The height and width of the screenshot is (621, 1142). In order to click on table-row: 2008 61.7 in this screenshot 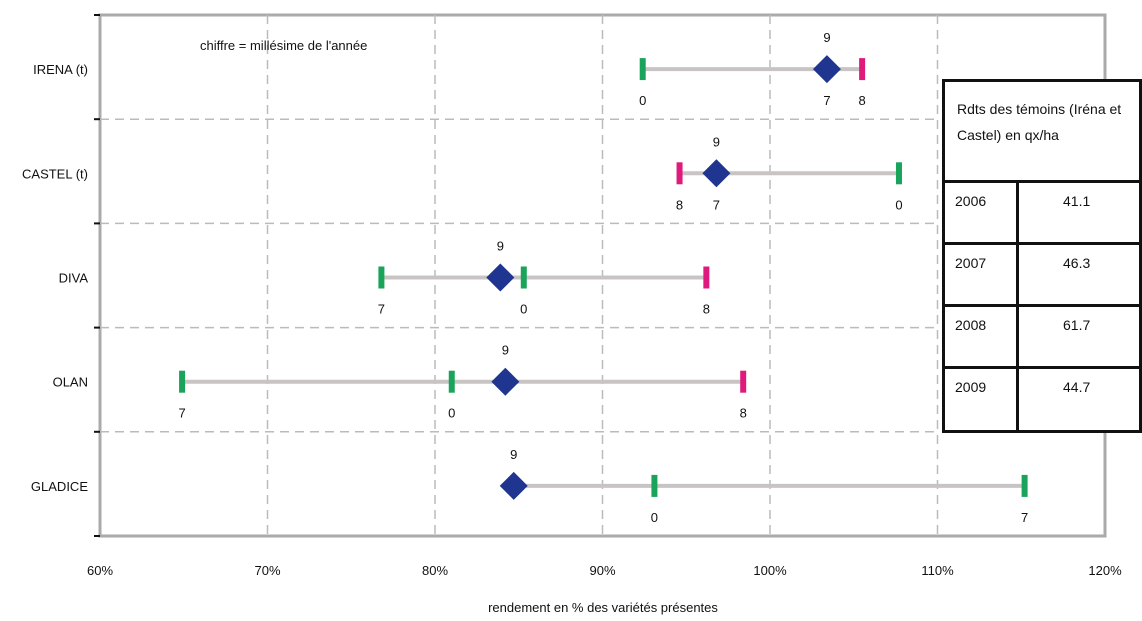, I will do `click(1042, 338)`.